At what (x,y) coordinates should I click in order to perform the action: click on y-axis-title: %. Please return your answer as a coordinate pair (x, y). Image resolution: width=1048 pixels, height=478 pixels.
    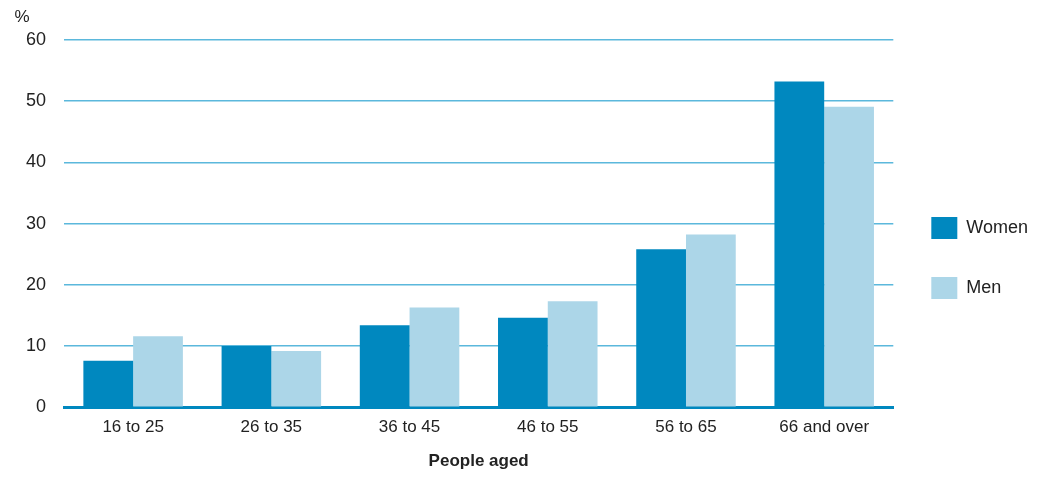
    Looking at the image, I should click on (22, 17).